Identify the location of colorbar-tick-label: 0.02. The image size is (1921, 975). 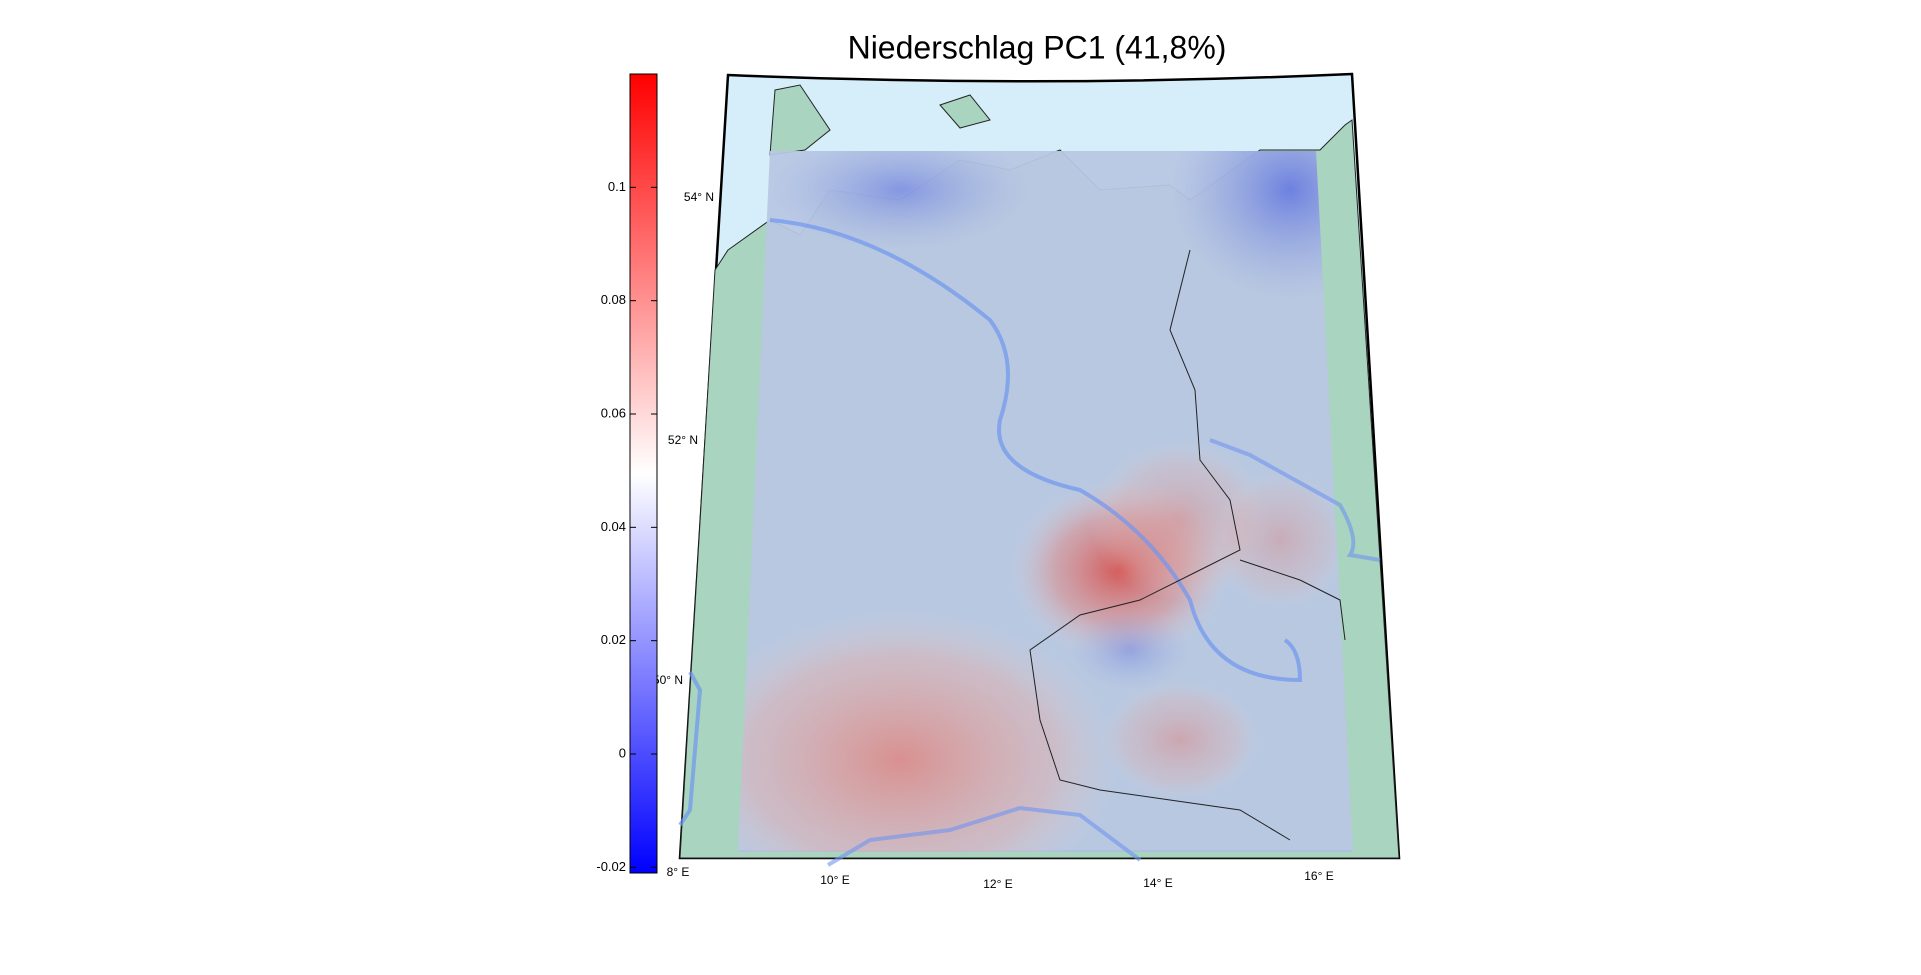
(613, 639).